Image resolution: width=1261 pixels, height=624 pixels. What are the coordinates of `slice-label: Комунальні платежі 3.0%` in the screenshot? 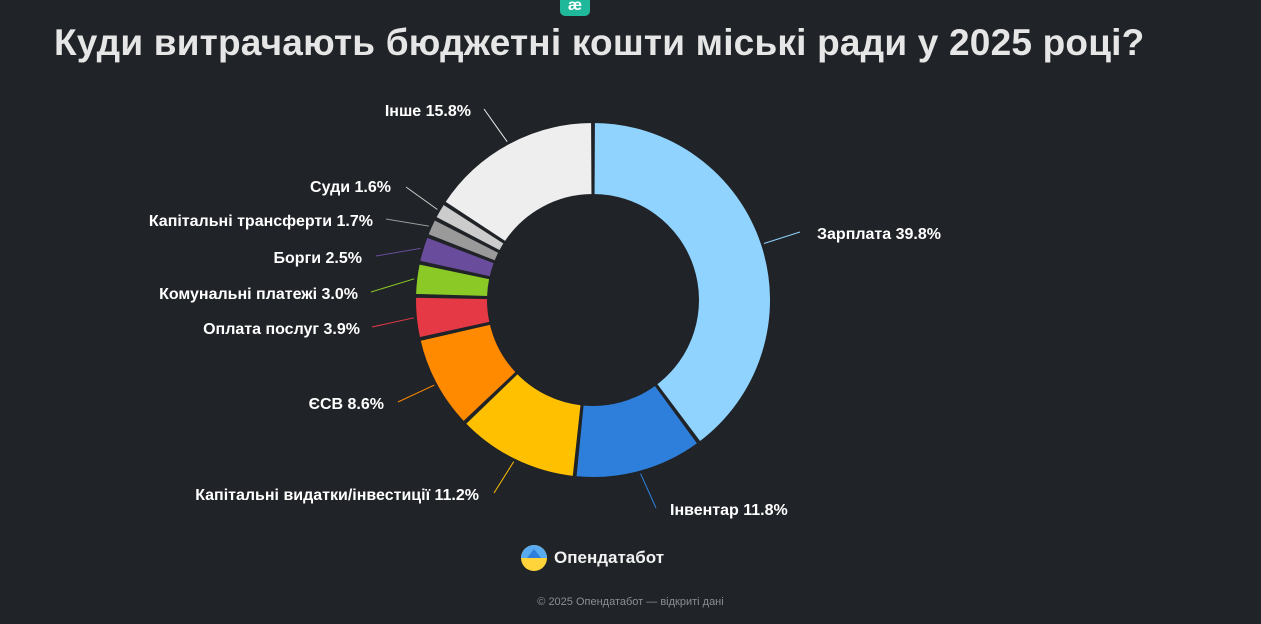 It's located at (258, 294).